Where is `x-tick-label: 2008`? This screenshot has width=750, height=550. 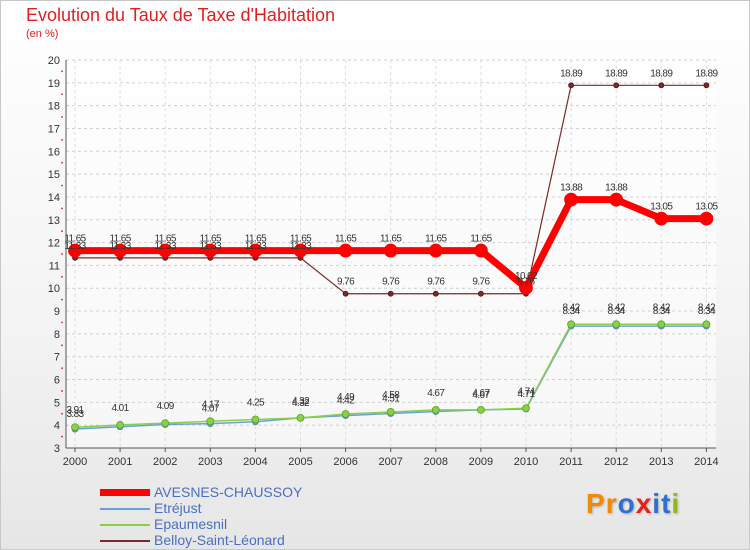
x-tick-label: 2008 is located at coordinates (436, 462).